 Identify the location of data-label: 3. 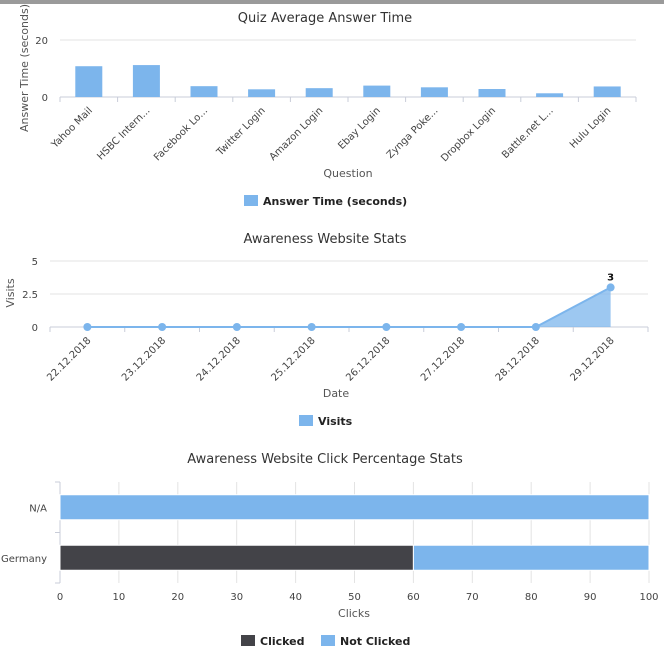
(610, 277).